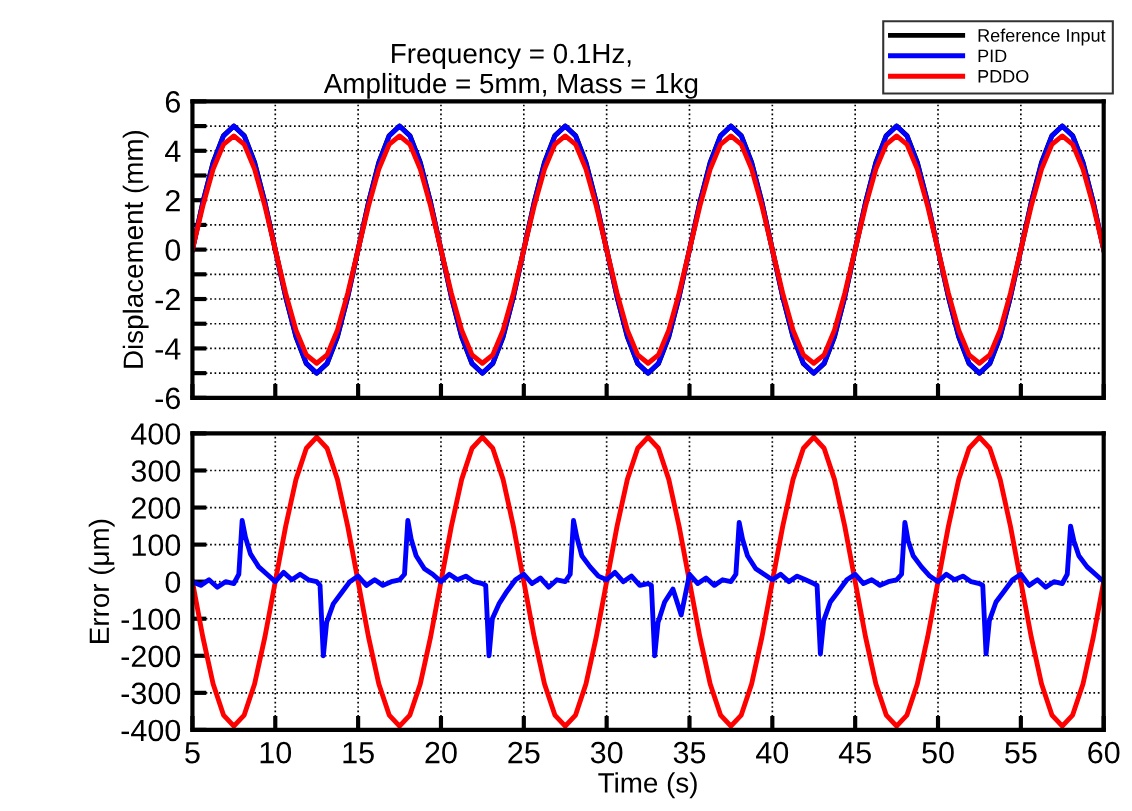  What do you see at coordinates (192, 753) in the screenshot?
I see `x-tick-label: 5` at bounding box center [192, 753].